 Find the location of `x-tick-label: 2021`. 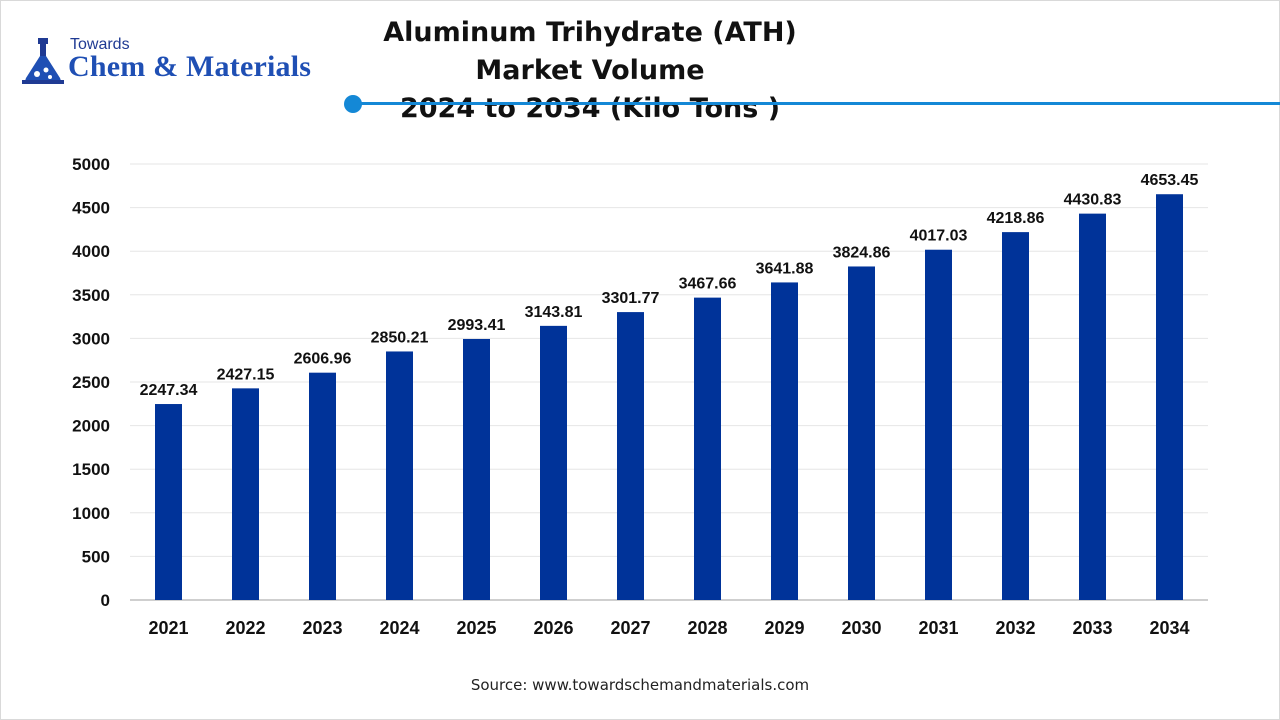

x-tick-label: 2021 is located at coordinates (168, 628).